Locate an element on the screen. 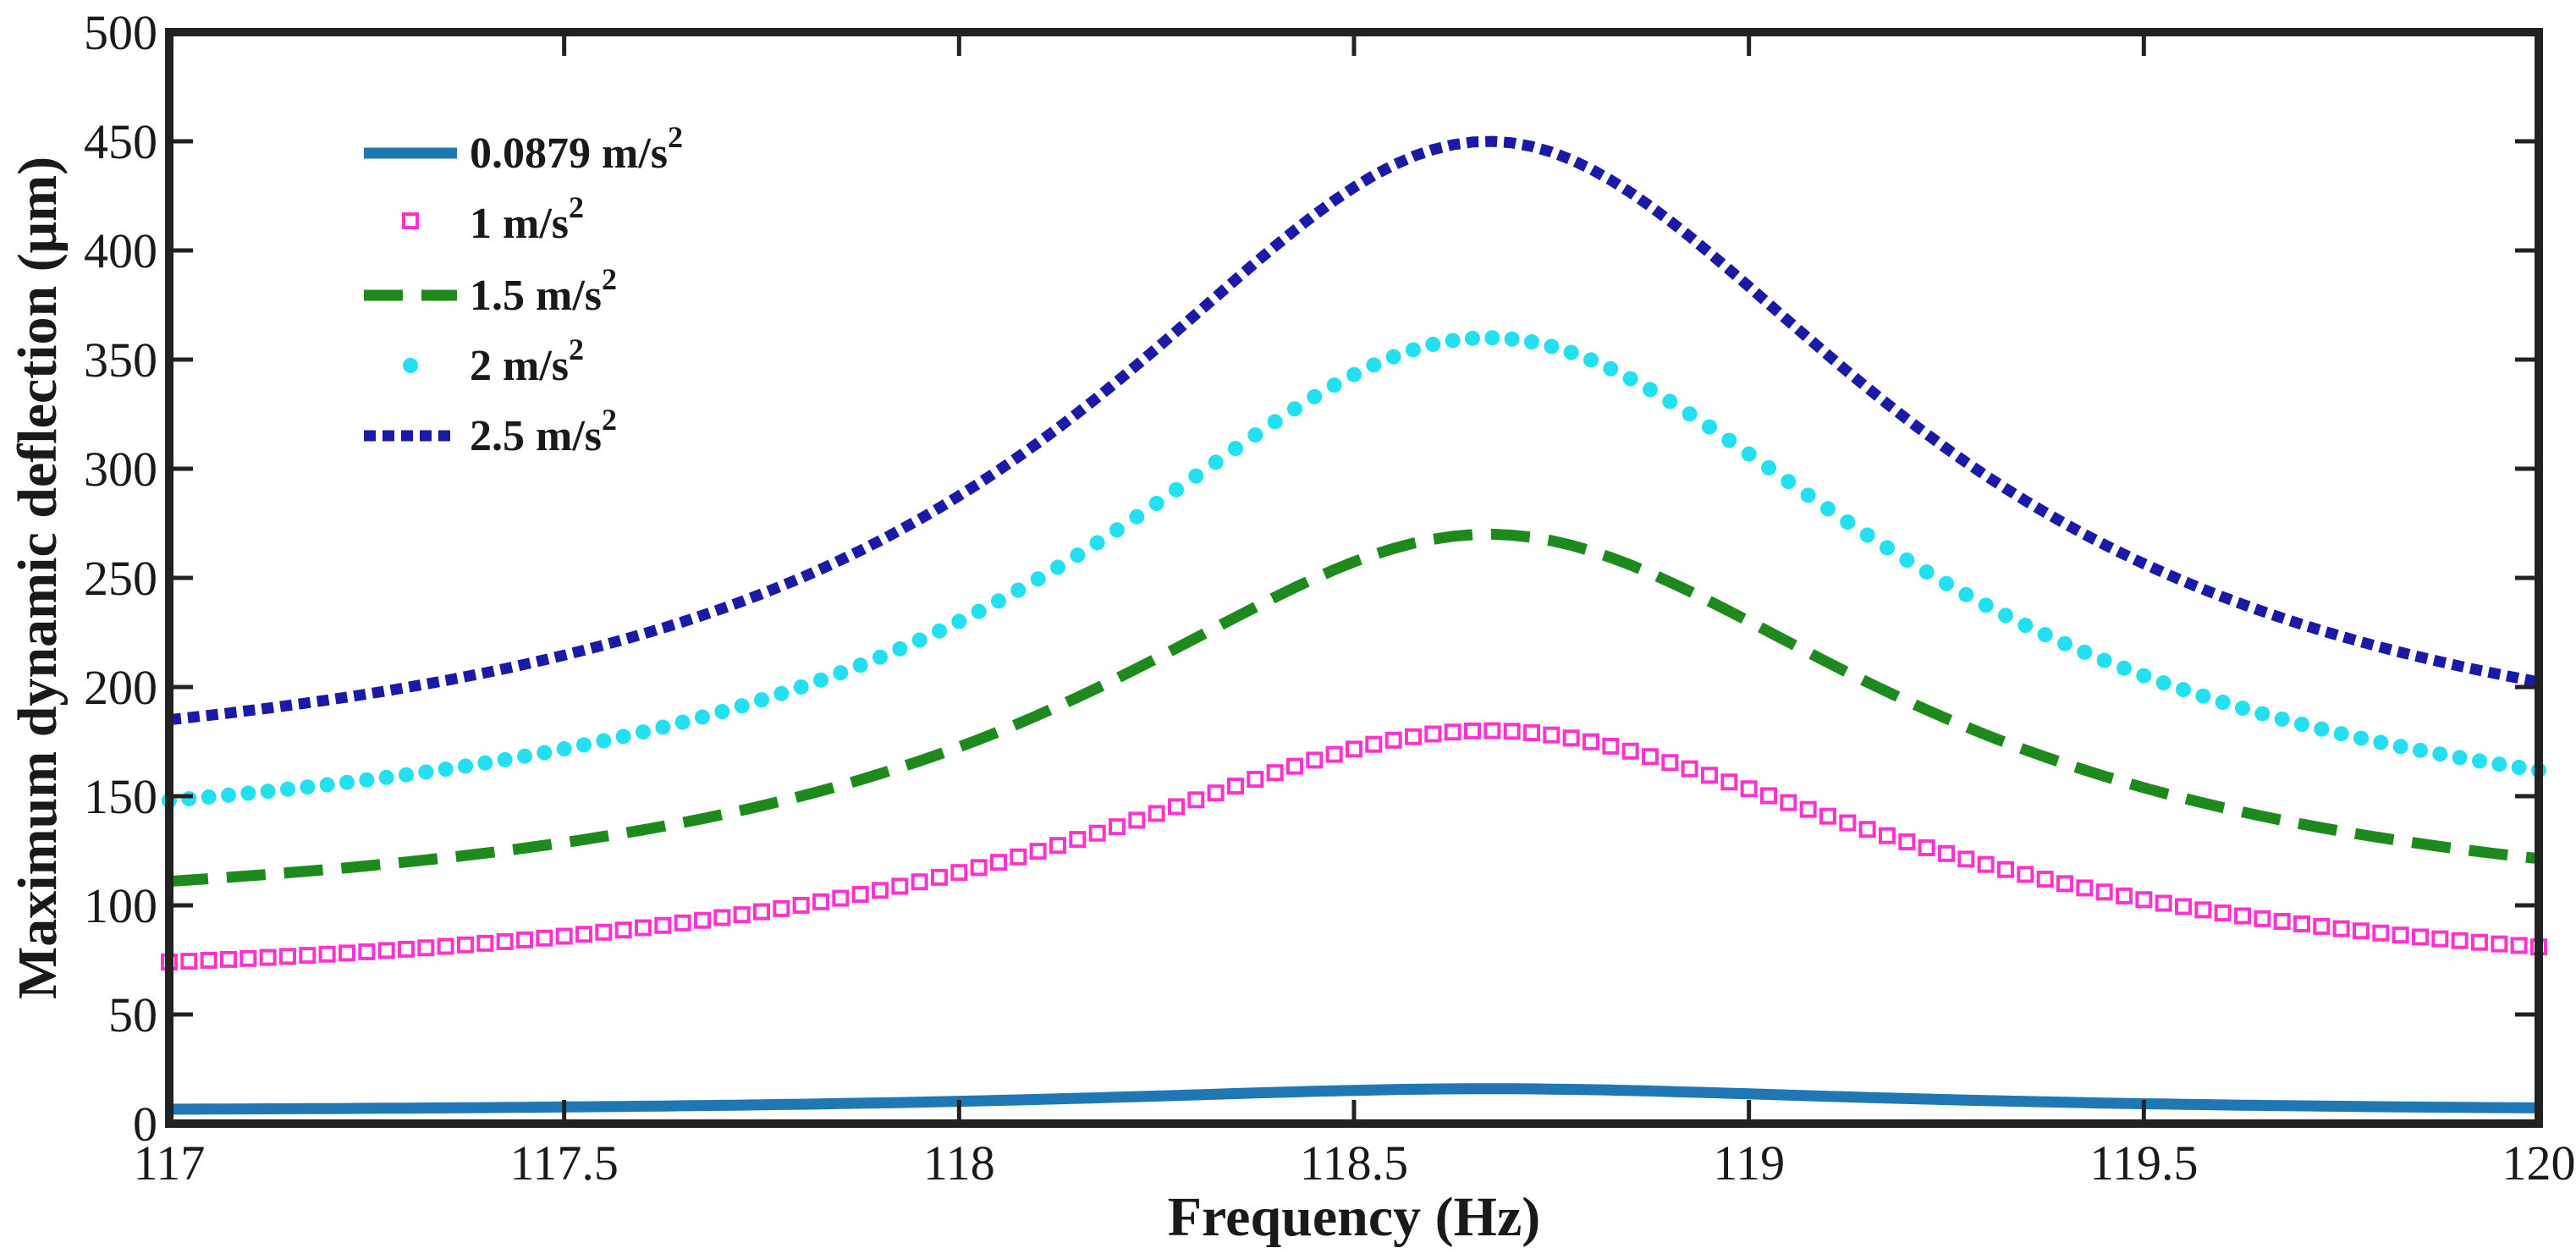 This screenshot has width=2576, height=1259. x-axis-title: Frequency (Hz) is located at coordinates (1354, 1217).